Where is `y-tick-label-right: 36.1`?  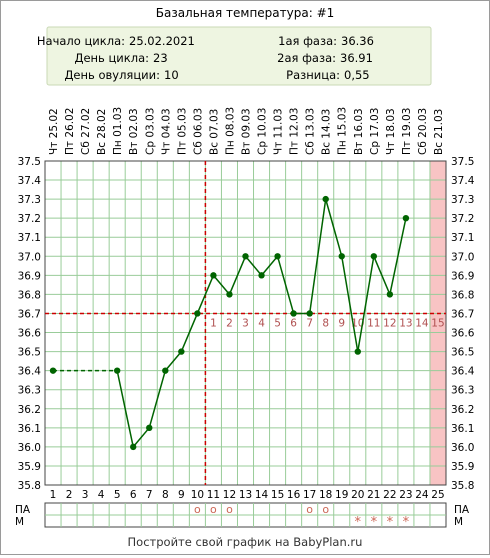
y-tick-label-right: 36.1 is located at coordinates (462, 429).